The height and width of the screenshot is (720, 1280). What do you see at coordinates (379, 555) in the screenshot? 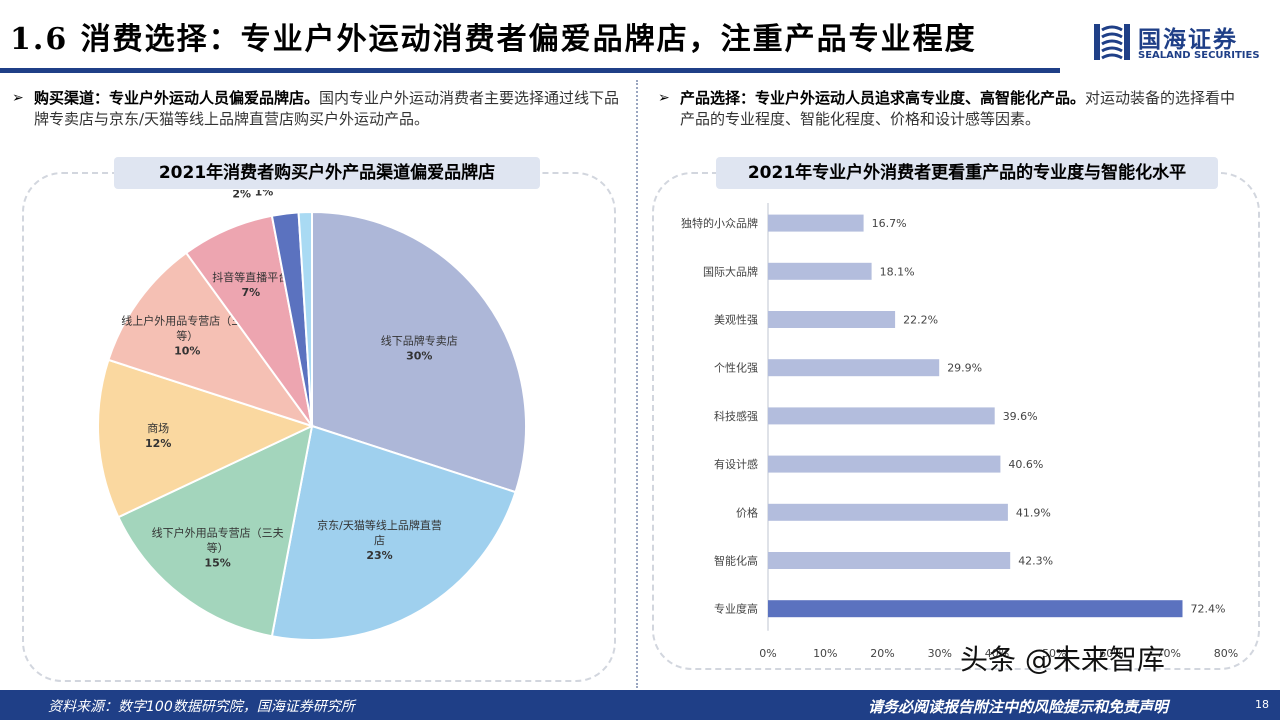
I see `pie-slice-value: 23%` at bounding box center [379, 555].